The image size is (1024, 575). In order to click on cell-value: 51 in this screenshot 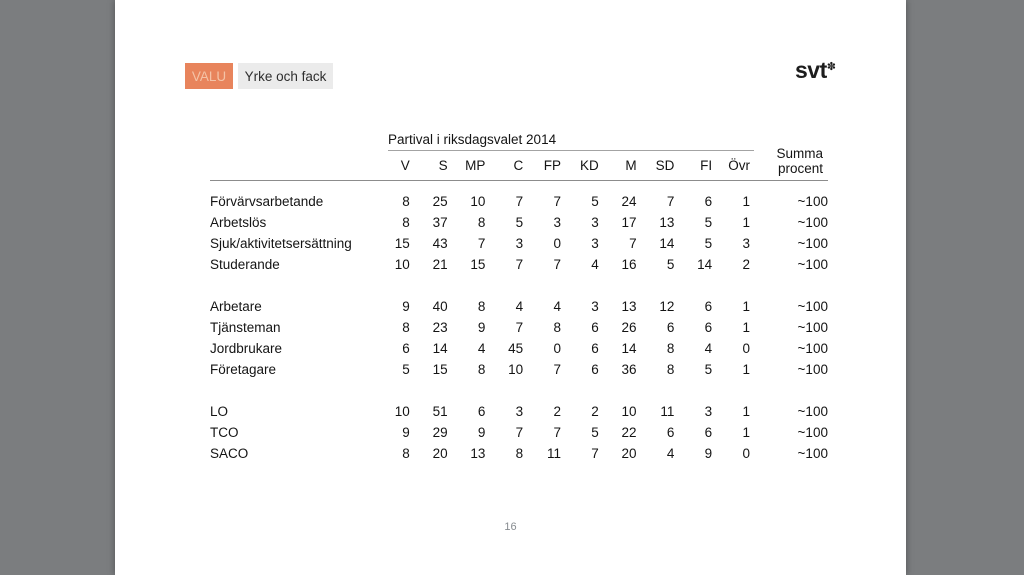, I will do `click(440, 411)`.